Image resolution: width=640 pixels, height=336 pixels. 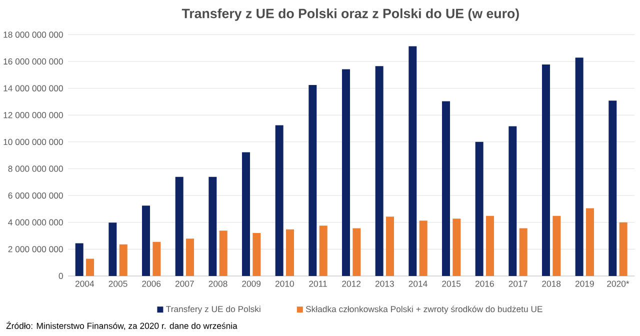 I want to click on x-tick-label: 2013, so click(x=384, y=283).